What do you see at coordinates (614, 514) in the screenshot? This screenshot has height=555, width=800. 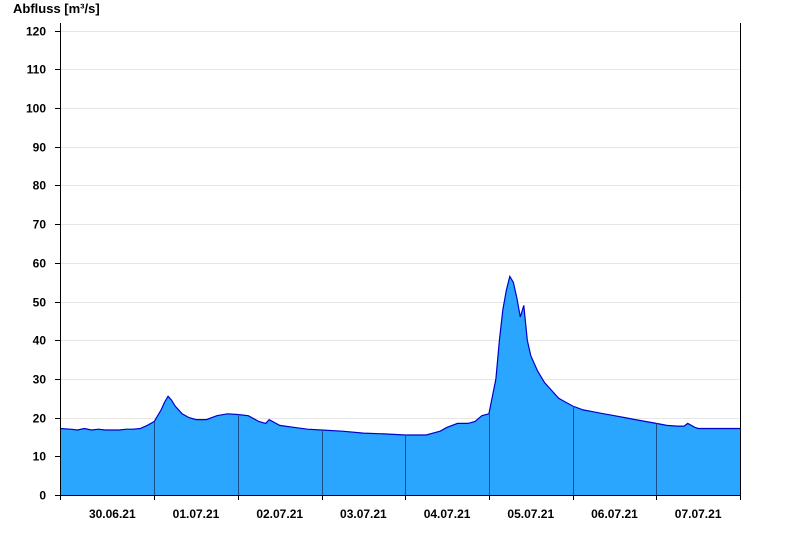 I see `x-tick-label-06.07.21: 06.07.21` at bounding box center [614, 514].